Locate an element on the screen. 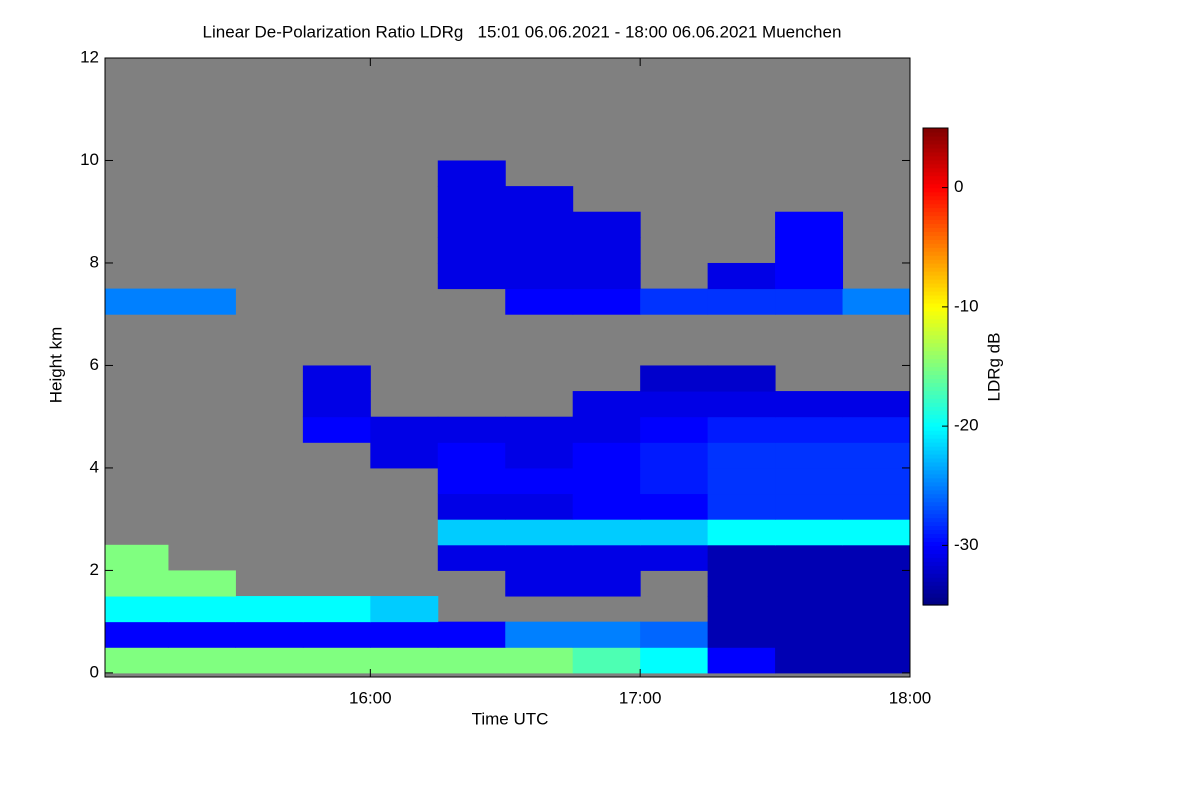 The width and height of the screenshot is (1200, 800). x-tick-label: 17:00 is located at coordinates (640, 697).